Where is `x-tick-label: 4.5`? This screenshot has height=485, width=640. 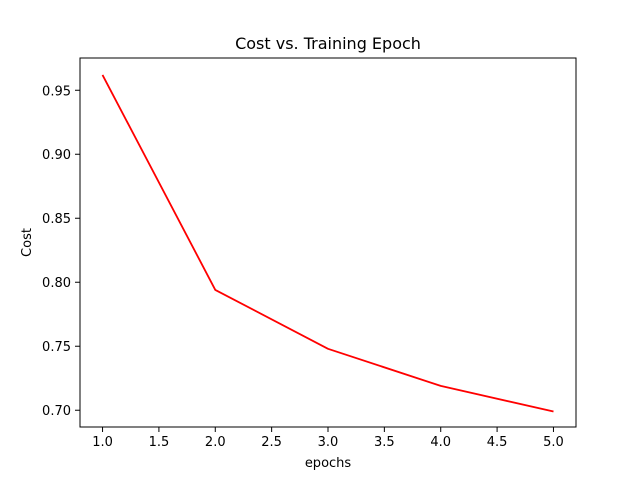 x-tick-label: 4.5 is located at coordinates (497, 442).